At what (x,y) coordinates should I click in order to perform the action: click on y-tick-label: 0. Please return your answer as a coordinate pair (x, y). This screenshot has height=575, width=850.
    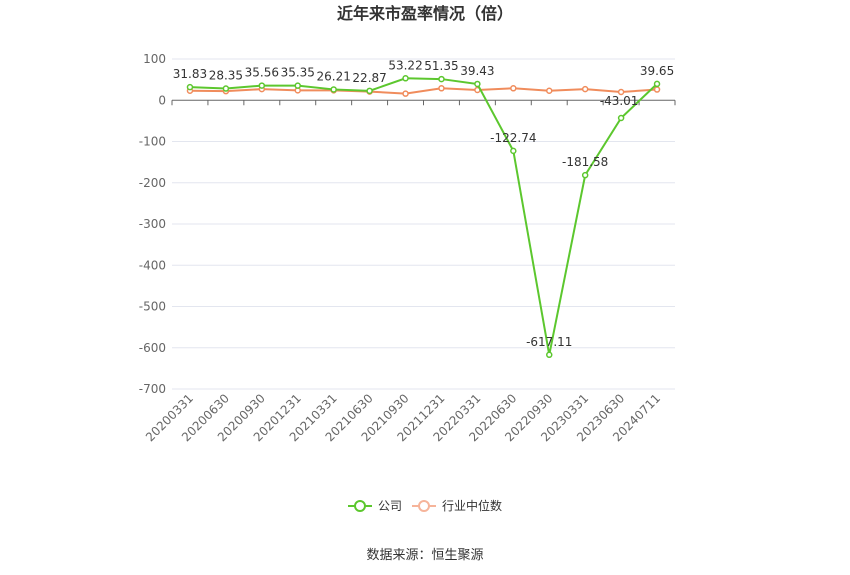
    Looking at the image, I should click on (162, 100).